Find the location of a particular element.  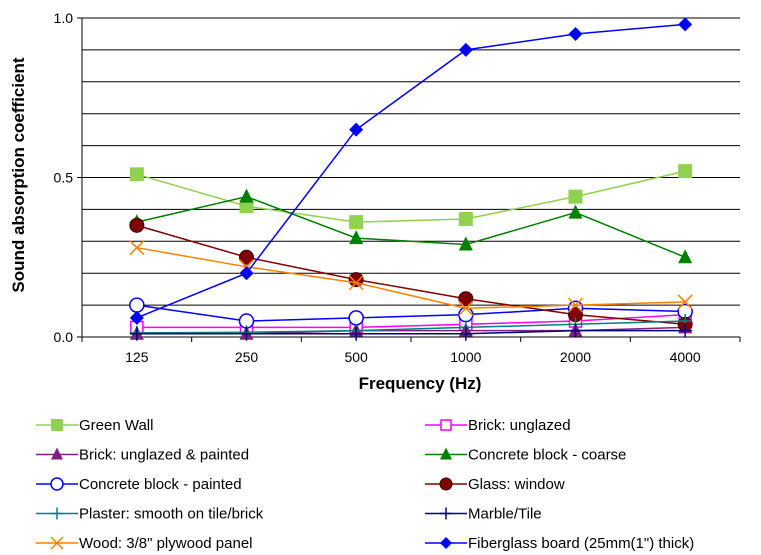

x-tick-label: 250 is located at coordinates (247, 357).